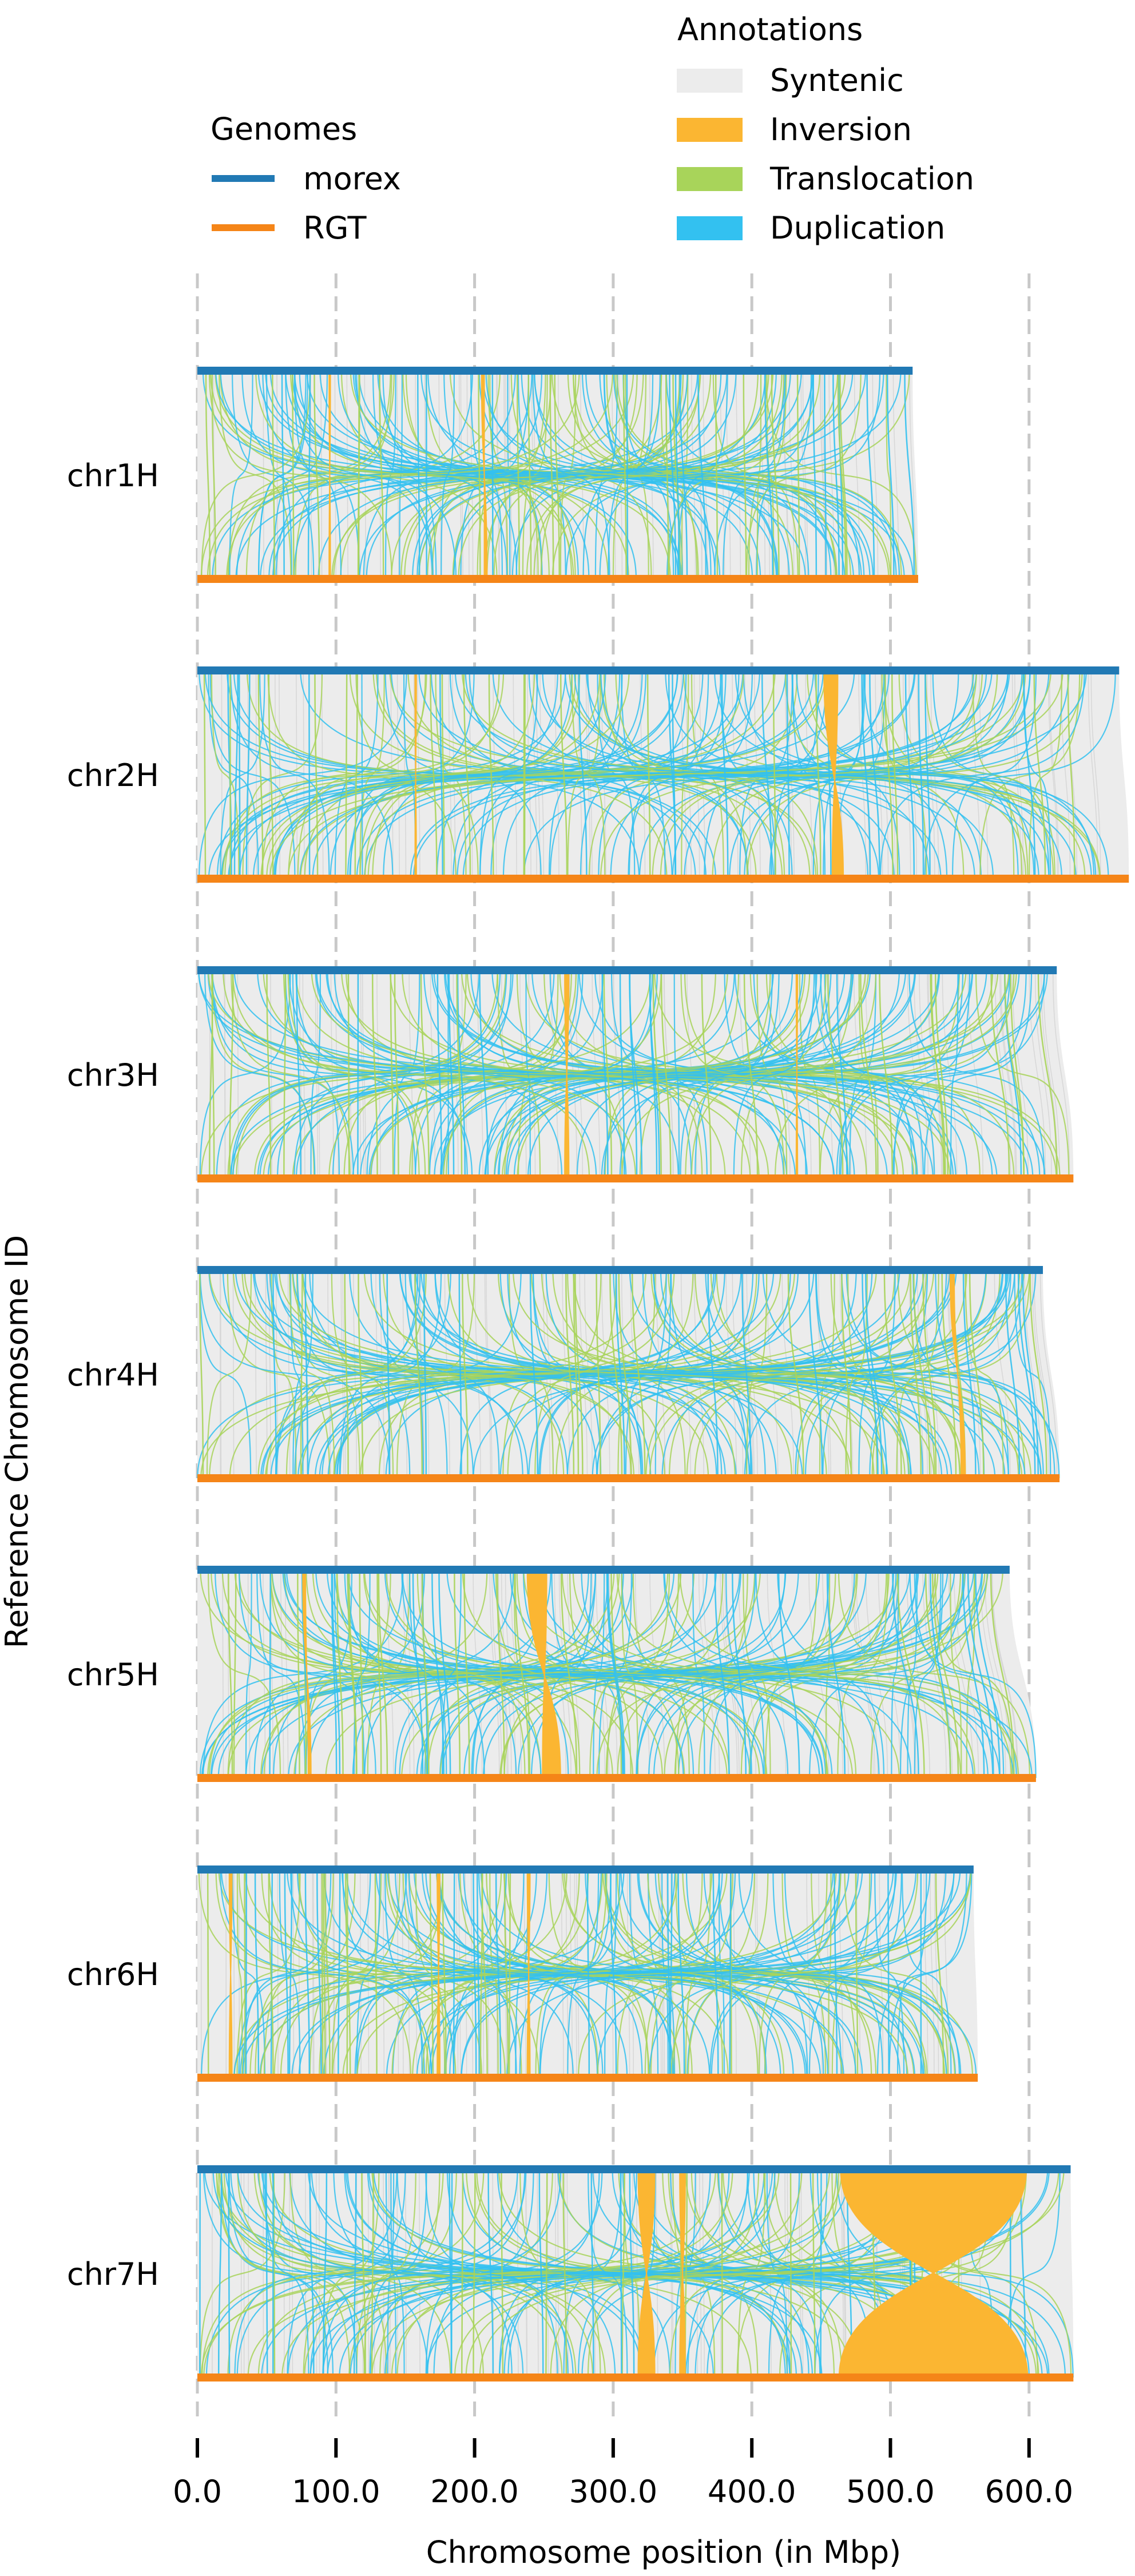  What do you see at coordinates (871, 179) in the screenshot?
I see `legend-label-translocation: Translocation` at bounding box center [871, 179].